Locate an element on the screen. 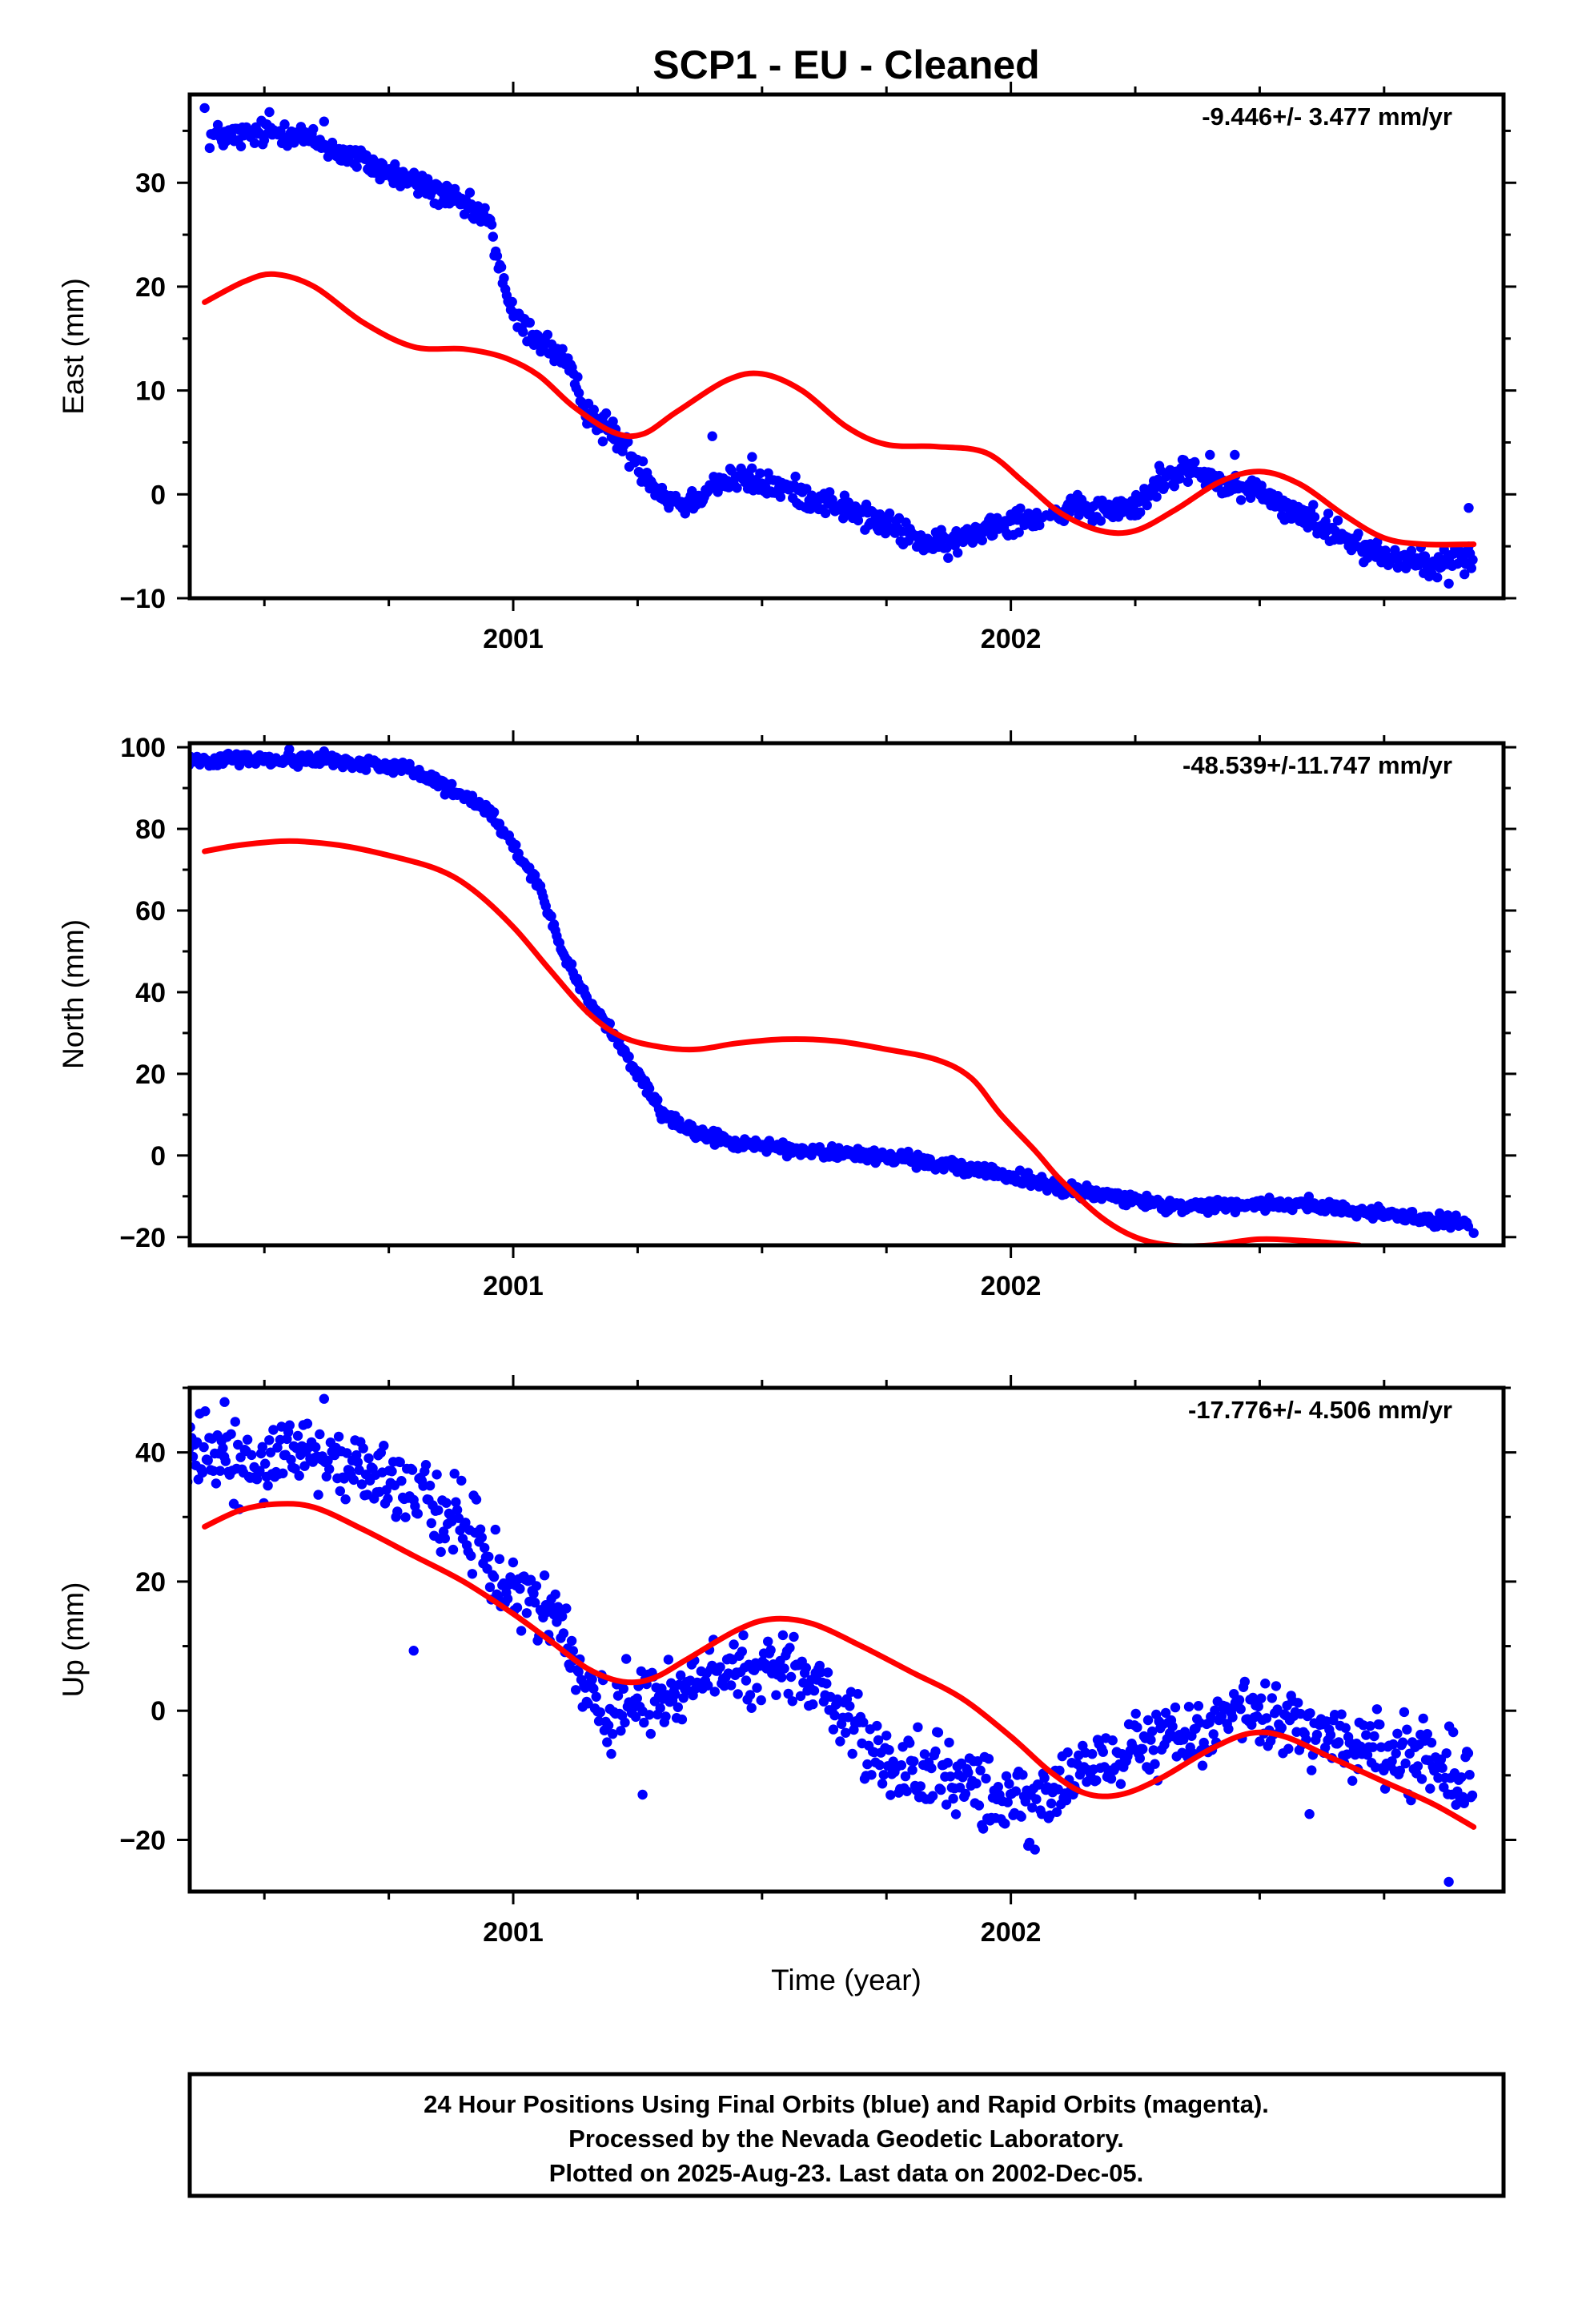 The width and height of the screenshot is (1582, 2324). y-tick-label: −10 is located at coordinates (142, 599).